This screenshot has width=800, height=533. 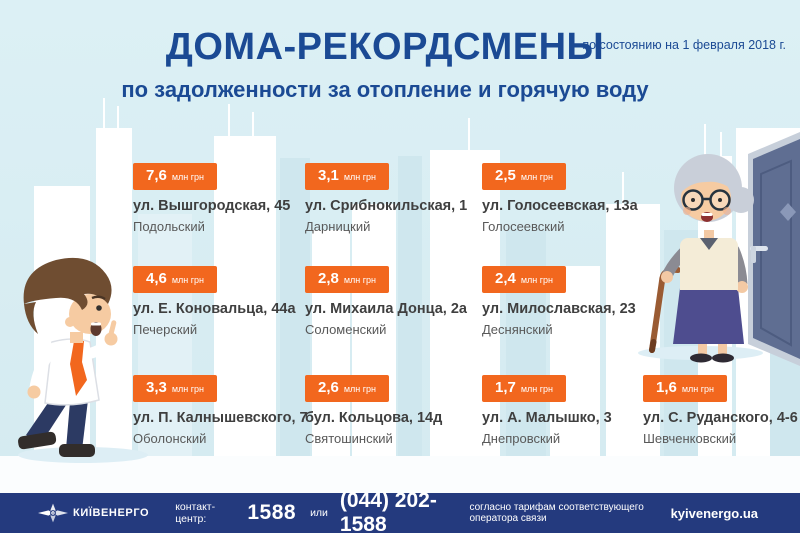 I want to click on cane-icon, so click(x=657, y=315).